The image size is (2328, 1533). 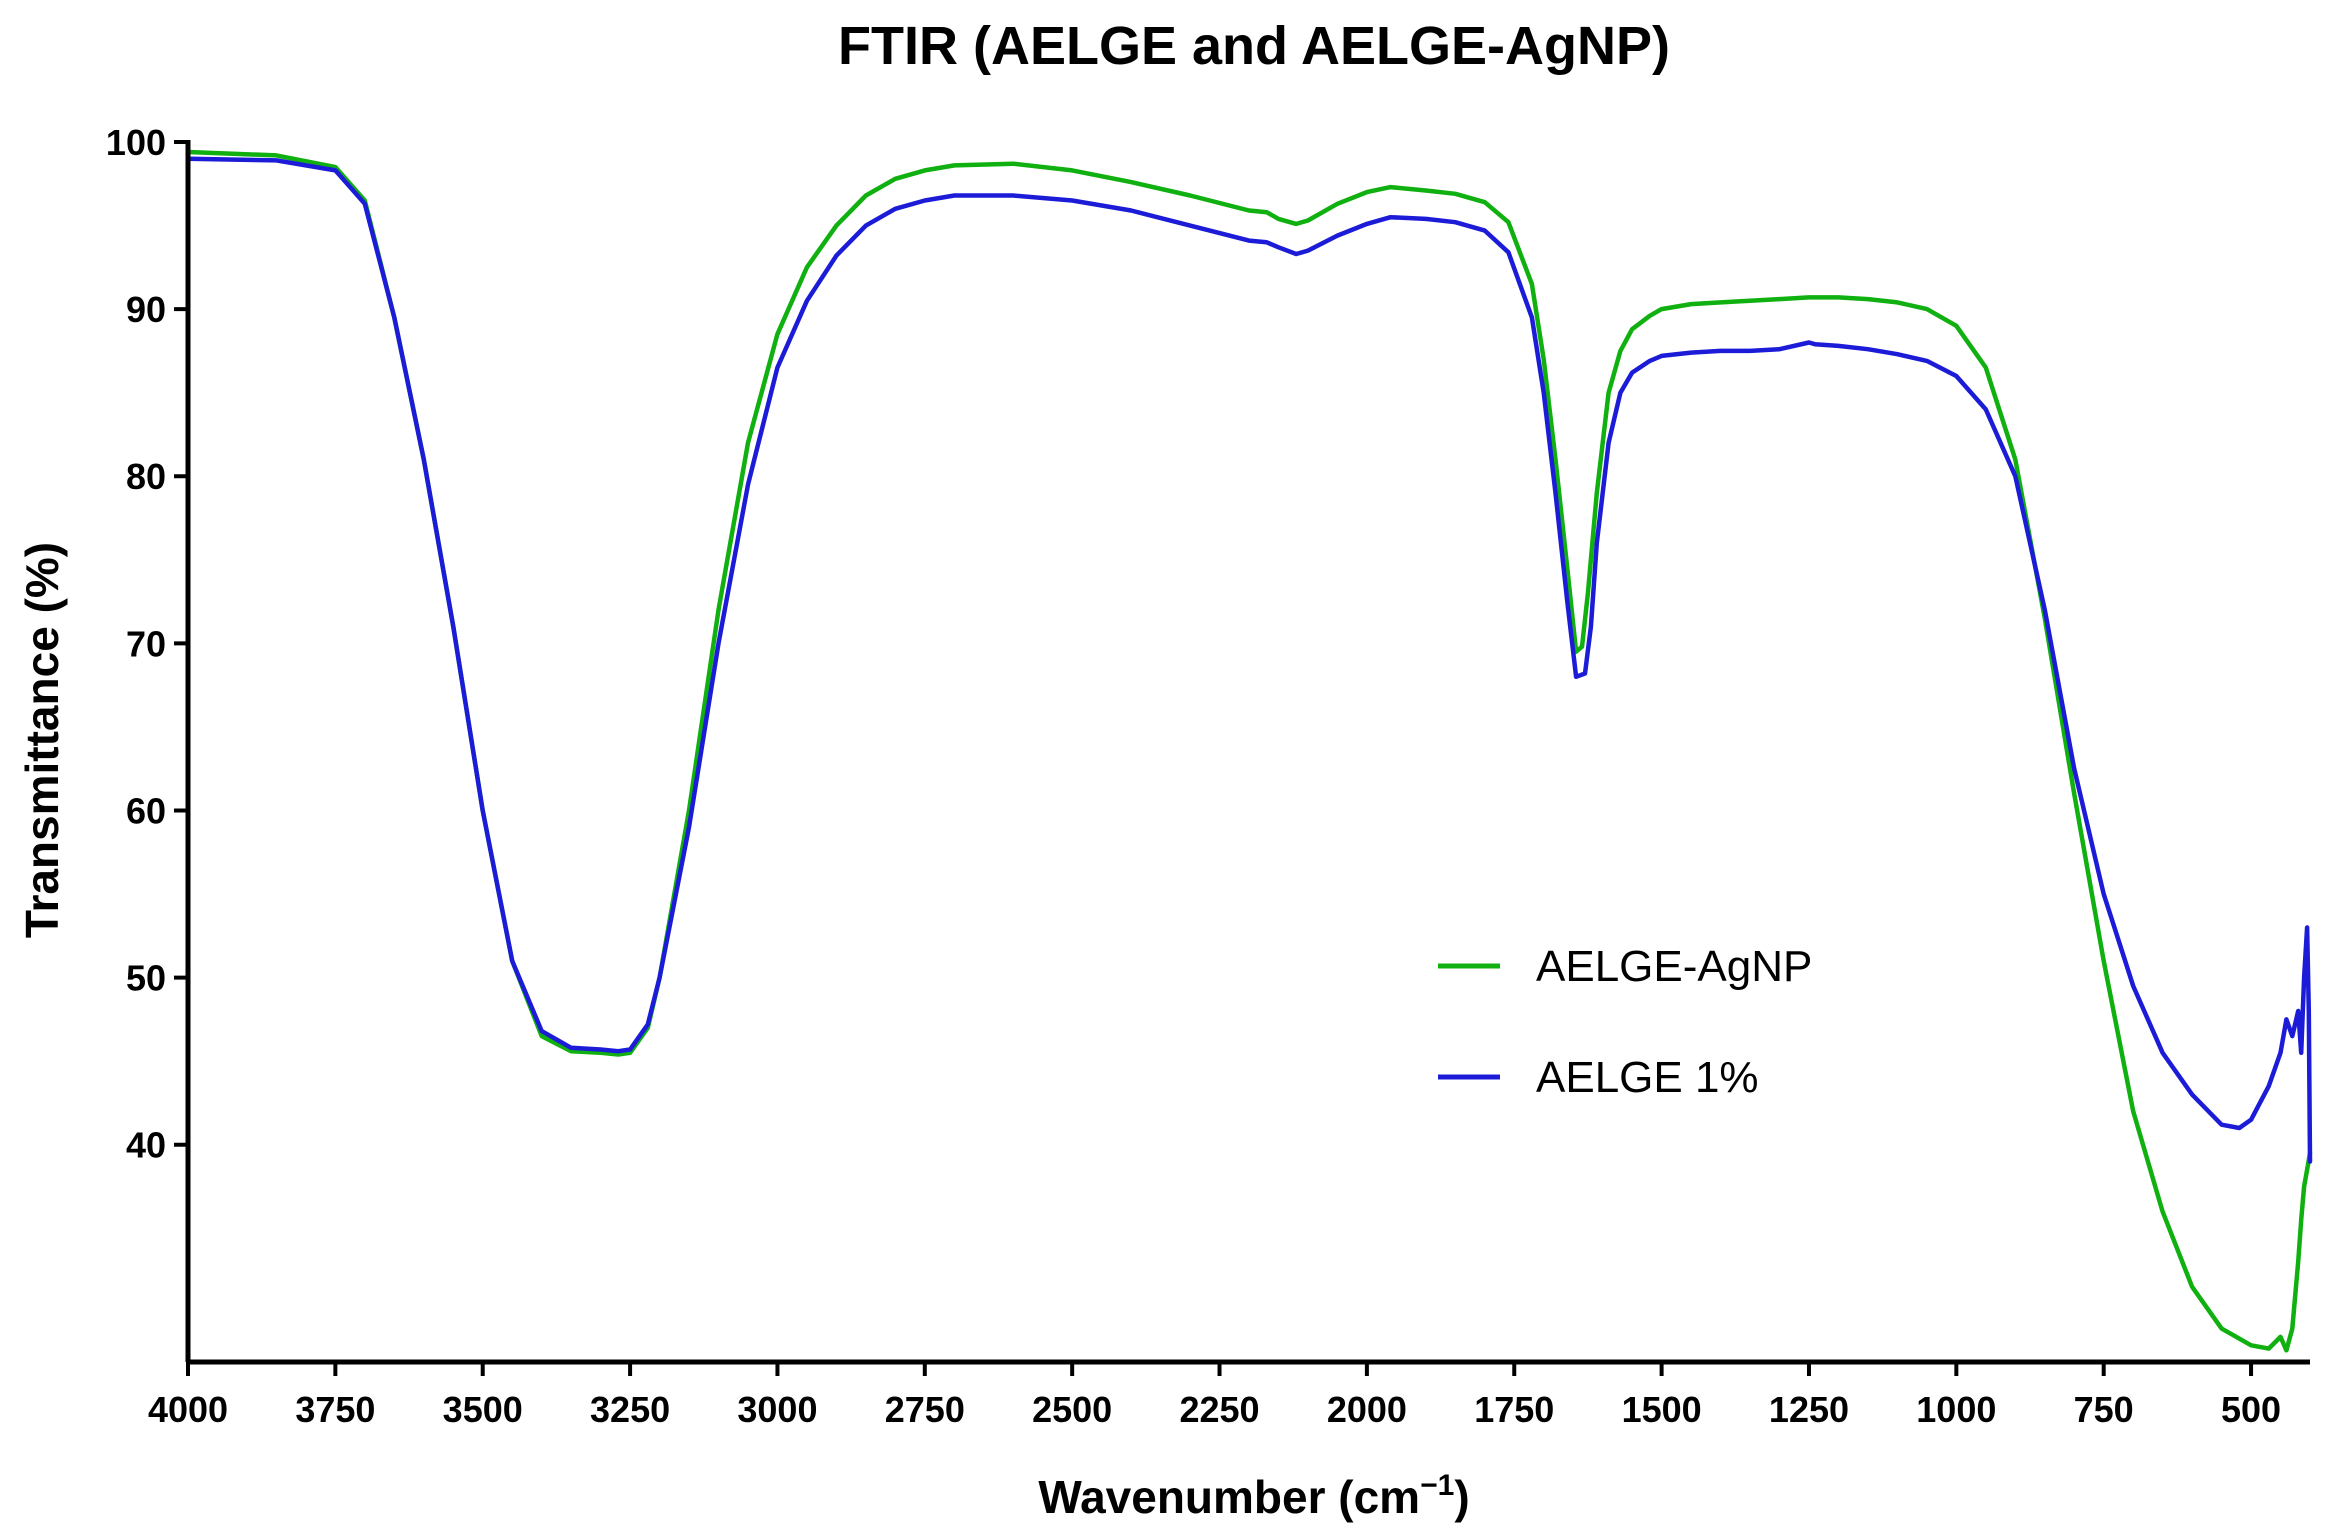 What do you see at coordinates (136, 142) in the screenshot?
I see `y-tick-label: 100` at bounding box center [136, 142].